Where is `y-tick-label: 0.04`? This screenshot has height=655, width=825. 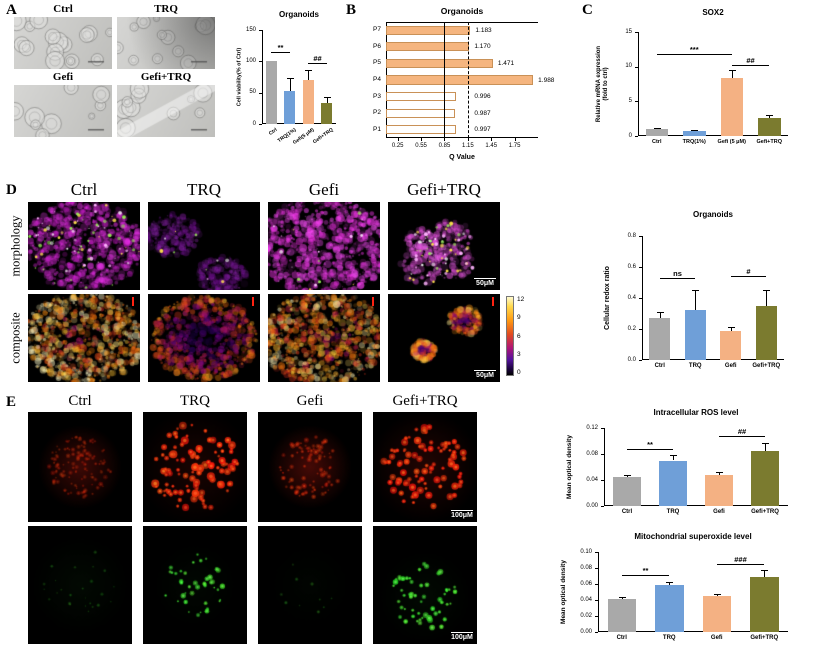 y-tick-label: 0.04 is located at coordinates (592, 479).